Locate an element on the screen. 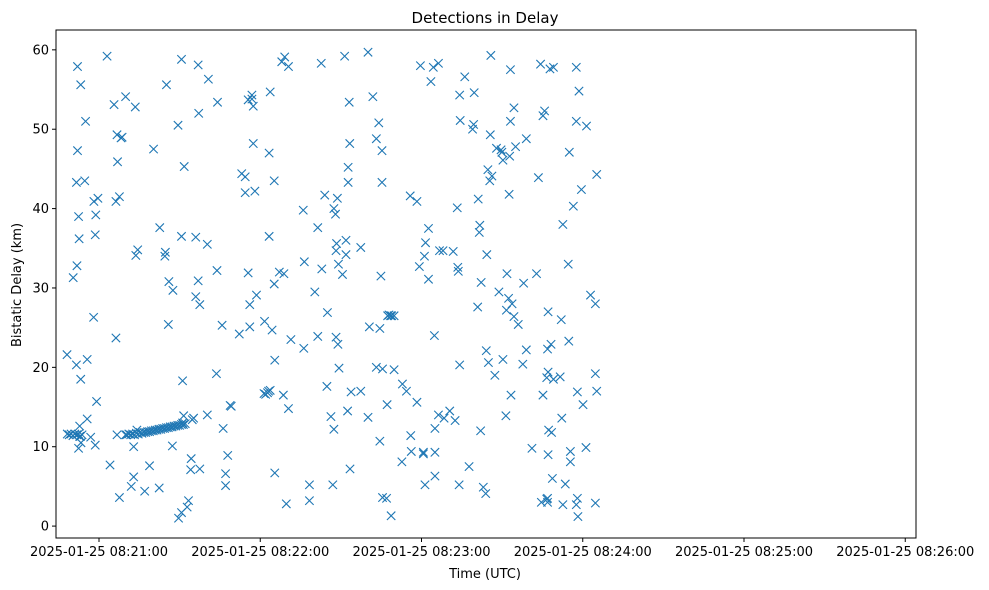  x-tick-label: 2025-01-25 08:25:00 is located at coordinates (744, 552).